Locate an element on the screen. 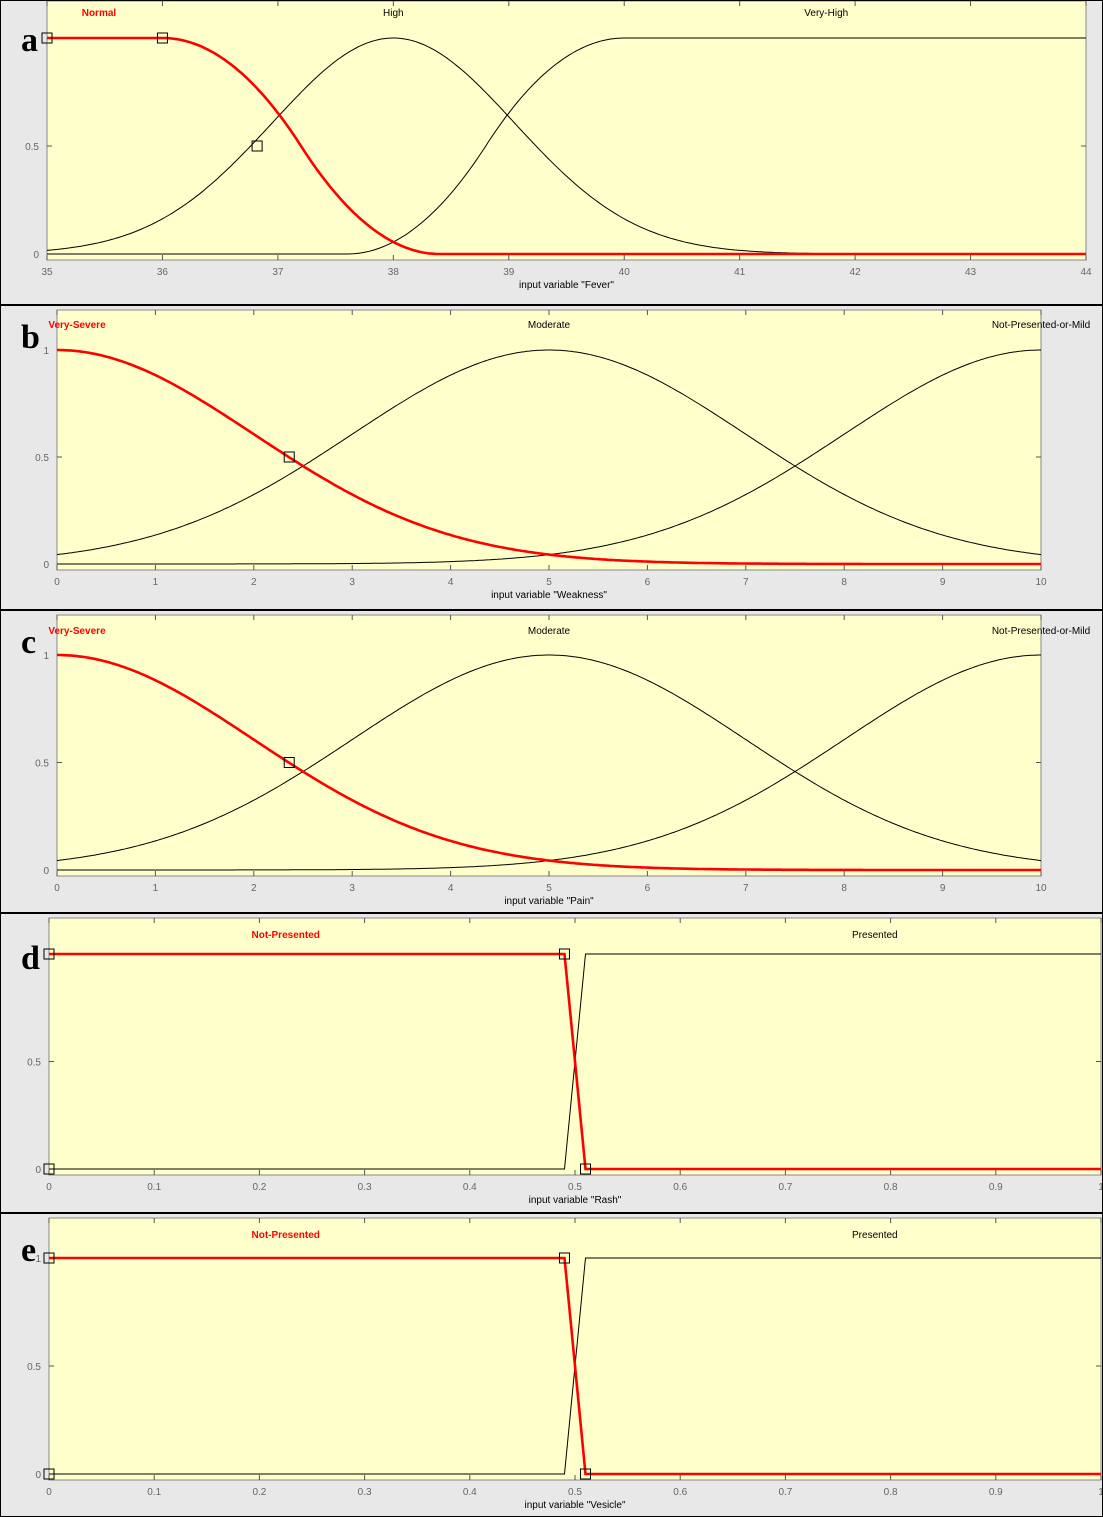 The image size is (1103, 1517). x-tick-label: 8 is located at coordinates (844, 582).